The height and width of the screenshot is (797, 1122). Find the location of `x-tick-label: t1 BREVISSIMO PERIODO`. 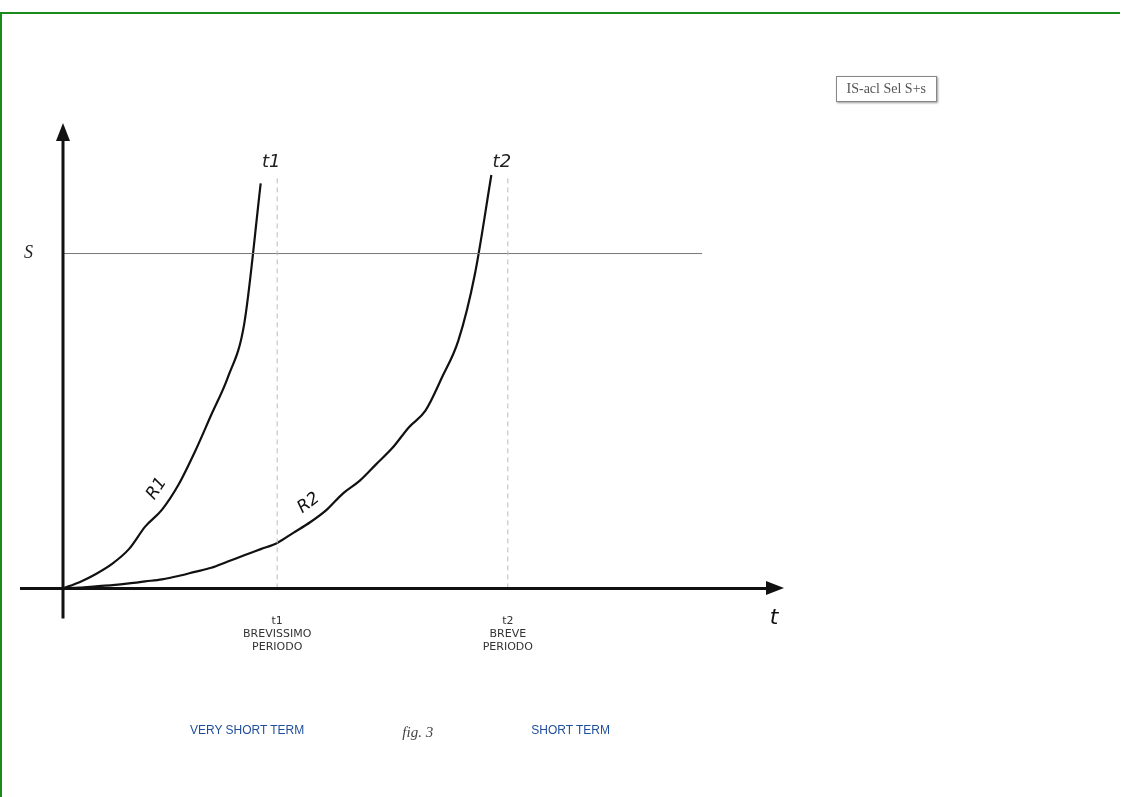

x-tick-label: t1 BREVISSIMO PERIODO is located at coordinates (277, 633).